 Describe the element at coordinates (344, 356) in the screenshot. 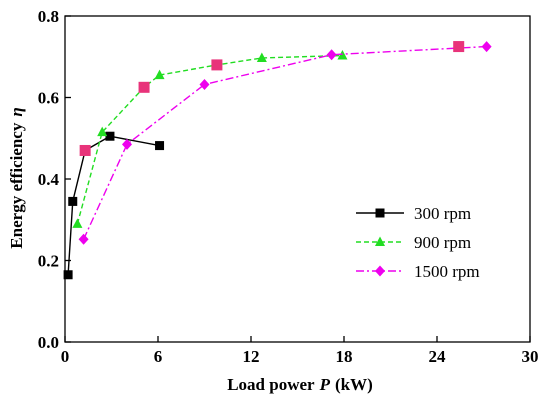

I see `x-tick-label: 18` at that location.